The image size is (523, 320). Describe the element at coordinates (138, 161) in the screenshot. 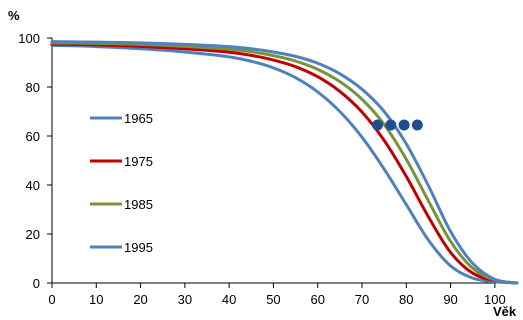

I see `legend-label-1975: 1975` at that location.